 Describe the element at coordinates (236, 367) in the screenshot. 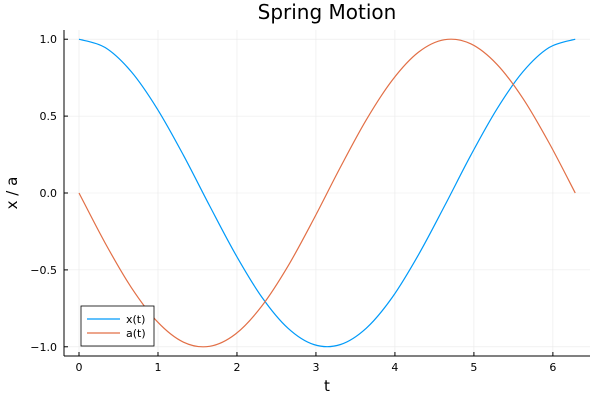

I see `x-tick-label: 2` at that location.